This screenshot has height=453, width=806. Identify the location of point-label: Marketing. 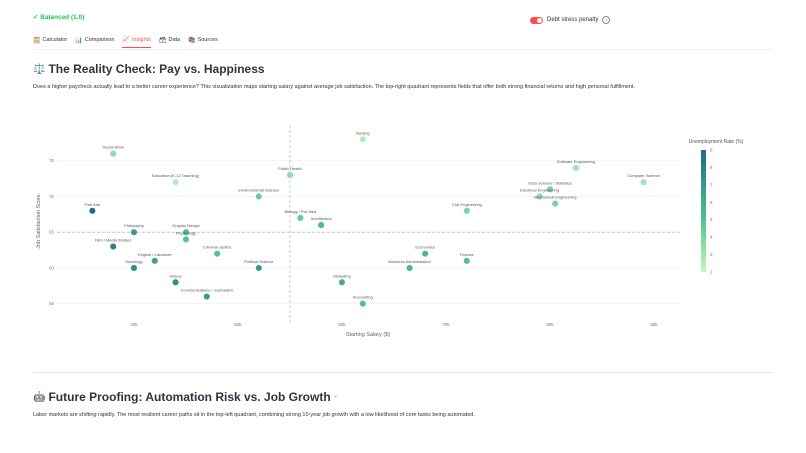
(342, 275).